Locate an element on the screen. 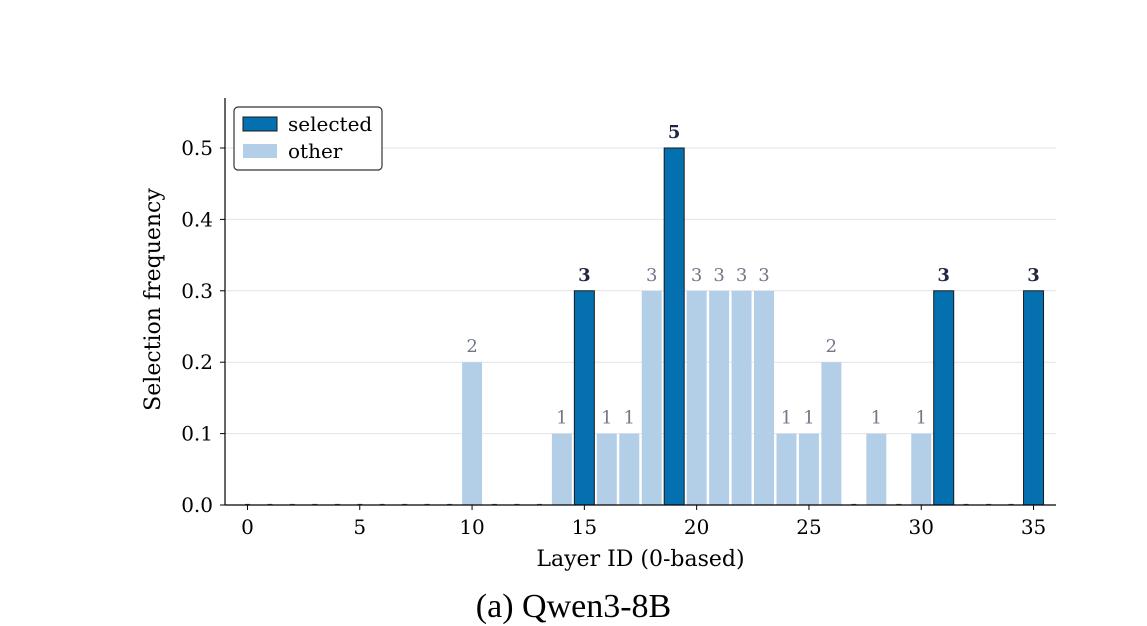 The width and height of the screenshot is (1147, 626). x-tick-label: 10 is located at coordinates (471, 527).